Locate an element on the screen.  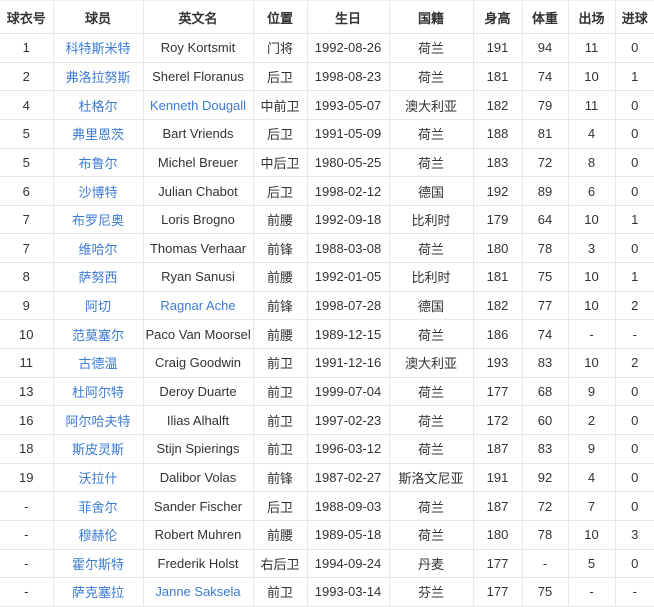
player-name-link: 弗里恩茨 is located at coordinates (97, 135).